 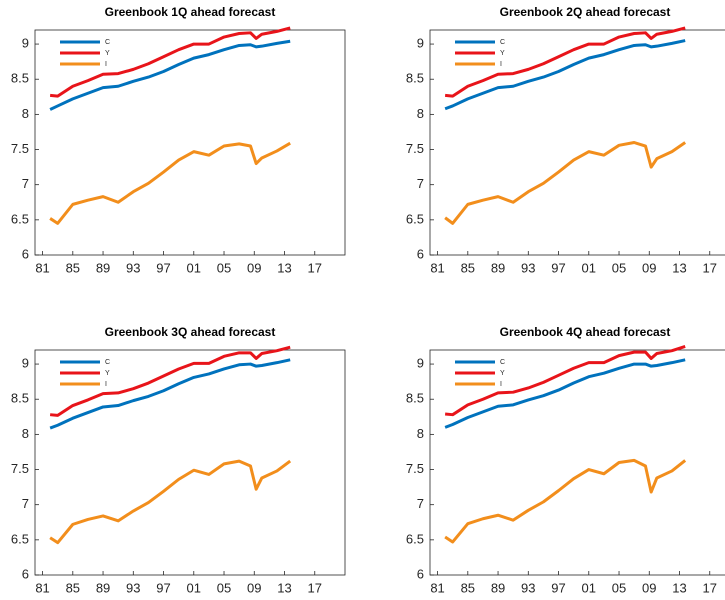 I want to click on chart-title: Greenbook 2Q ahead forecast, so click(x=585, y=12).